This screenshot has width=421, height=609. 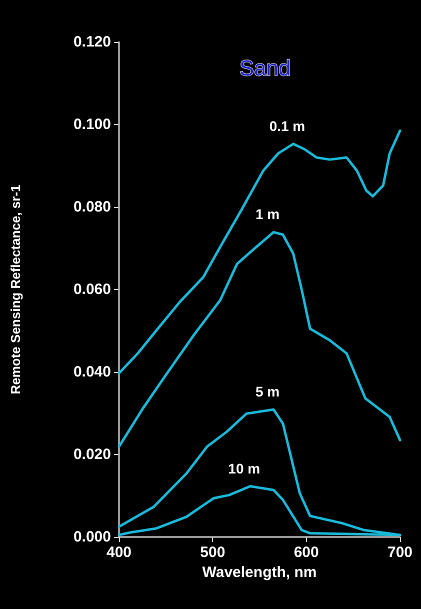 I want to click on x-tick-label: 600, so click(x=306, y=552).